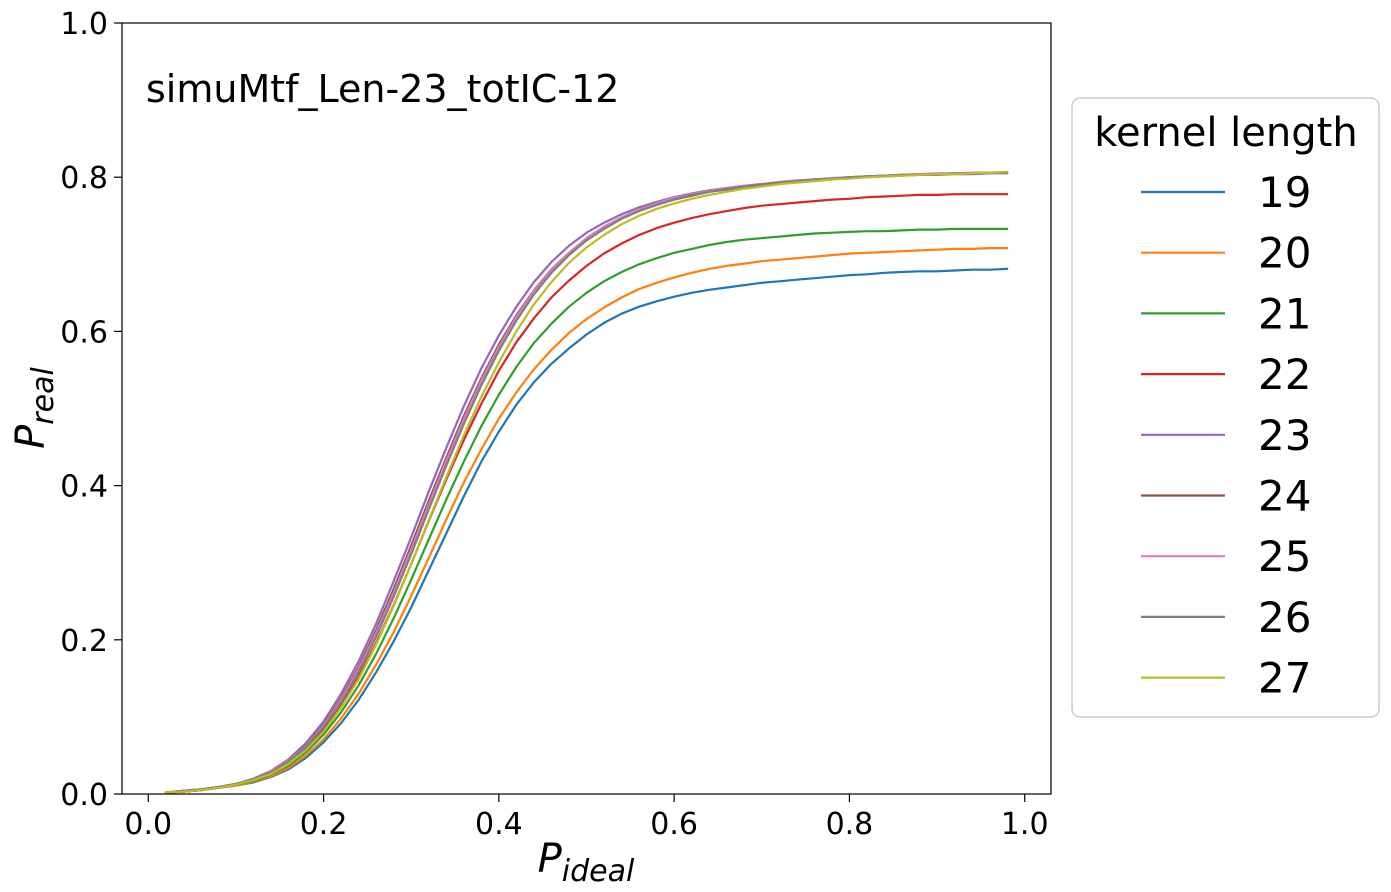 This screenshot has height=892, width=1391. I want to click on legend-label: 24, so click(1284, 496).